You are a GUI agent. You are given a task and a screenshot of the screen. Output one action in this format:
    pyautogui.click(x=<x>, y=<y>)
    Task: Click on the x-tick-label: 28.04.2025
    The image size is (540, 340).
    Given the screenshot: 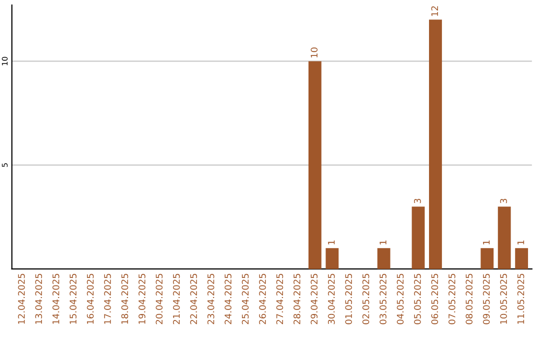 What is the action you would take?
    pyautogui.click(x=297, y=299)
    